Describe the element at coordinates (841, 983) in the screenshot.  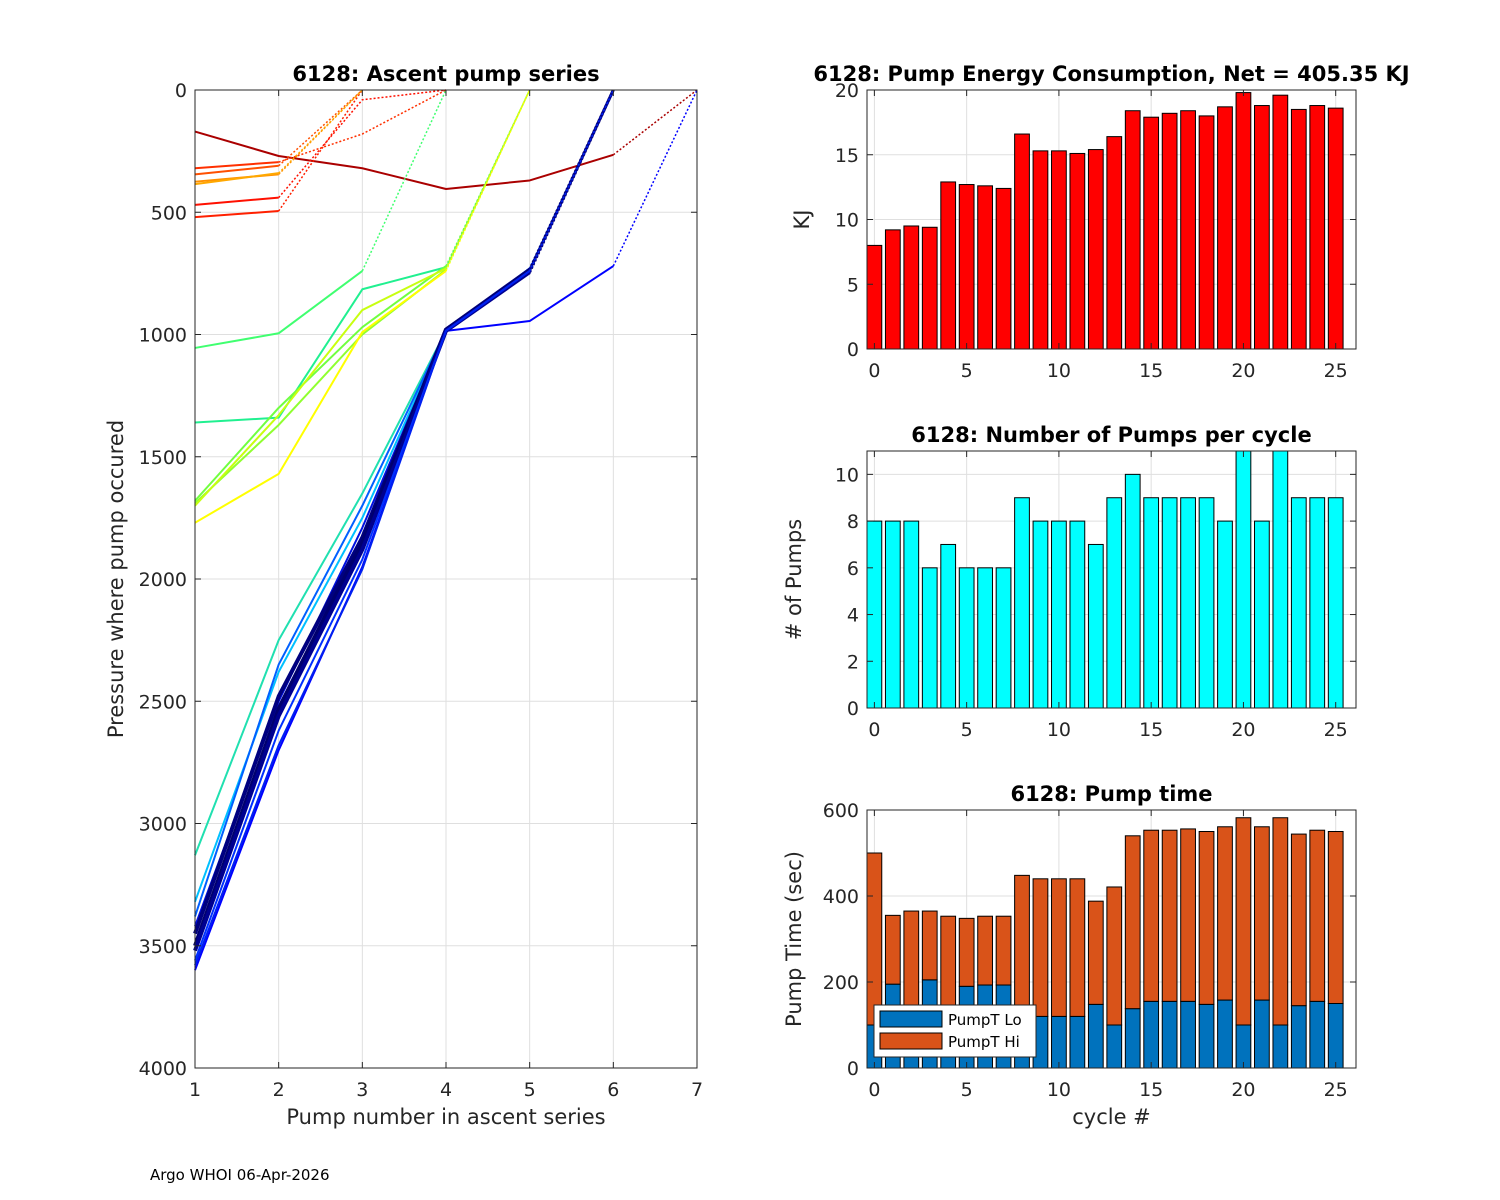
I see `y-tick-label: 200` at that location.